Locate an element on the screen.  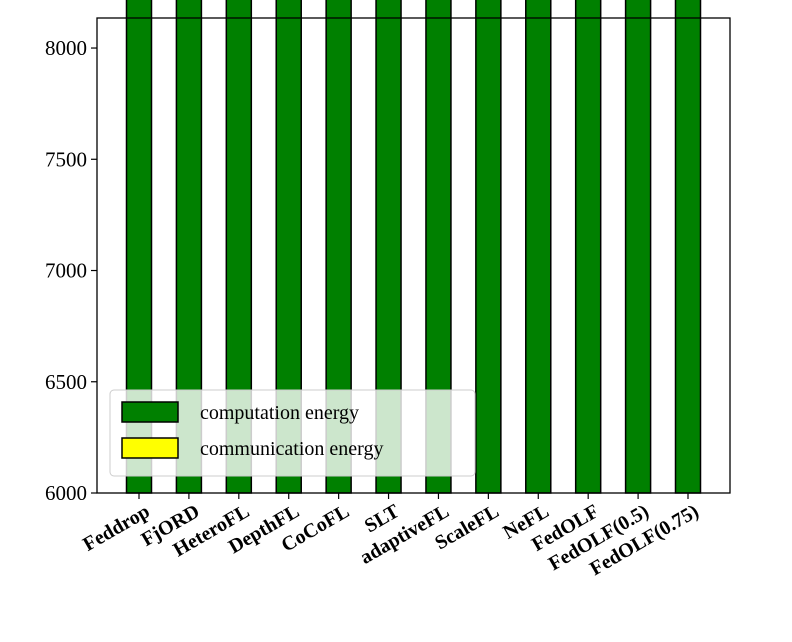
y-tick-label: 7500 is located at coordinates (66, 159).